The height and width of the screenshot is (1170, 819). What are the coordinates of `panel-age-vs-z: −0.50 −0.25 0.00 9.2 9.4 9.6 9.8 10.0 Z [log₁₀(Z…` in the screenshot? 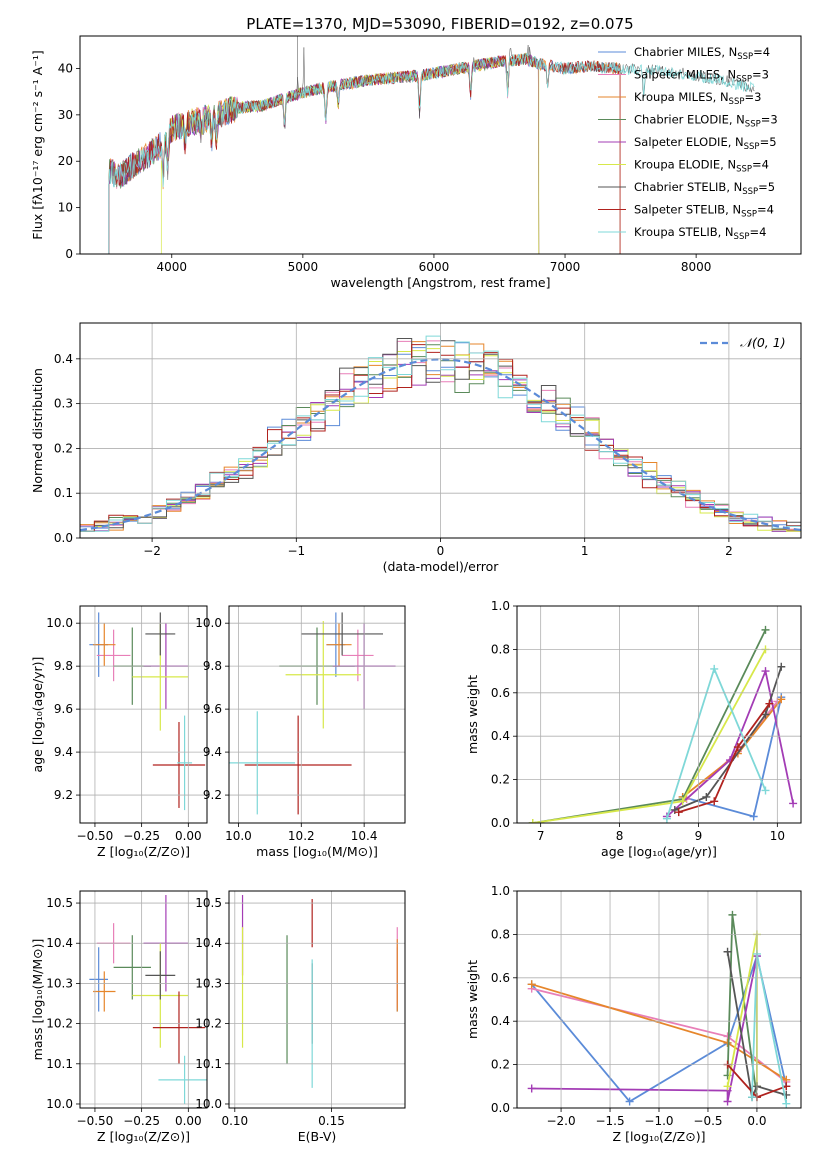 It's located at (119, 732).